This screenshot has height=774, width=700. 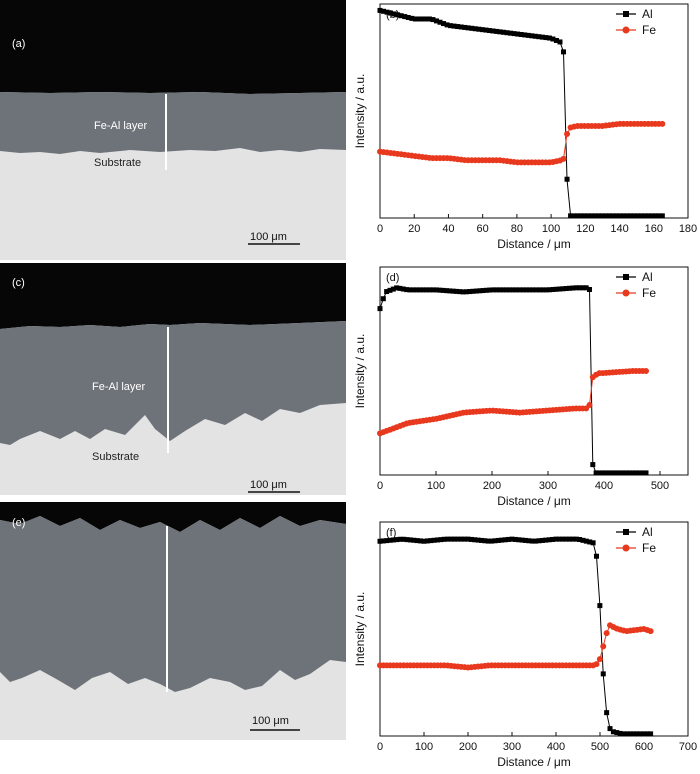 I want to click on micrograph-a-scale-label: 100 μm, so click(x=268, y=237).